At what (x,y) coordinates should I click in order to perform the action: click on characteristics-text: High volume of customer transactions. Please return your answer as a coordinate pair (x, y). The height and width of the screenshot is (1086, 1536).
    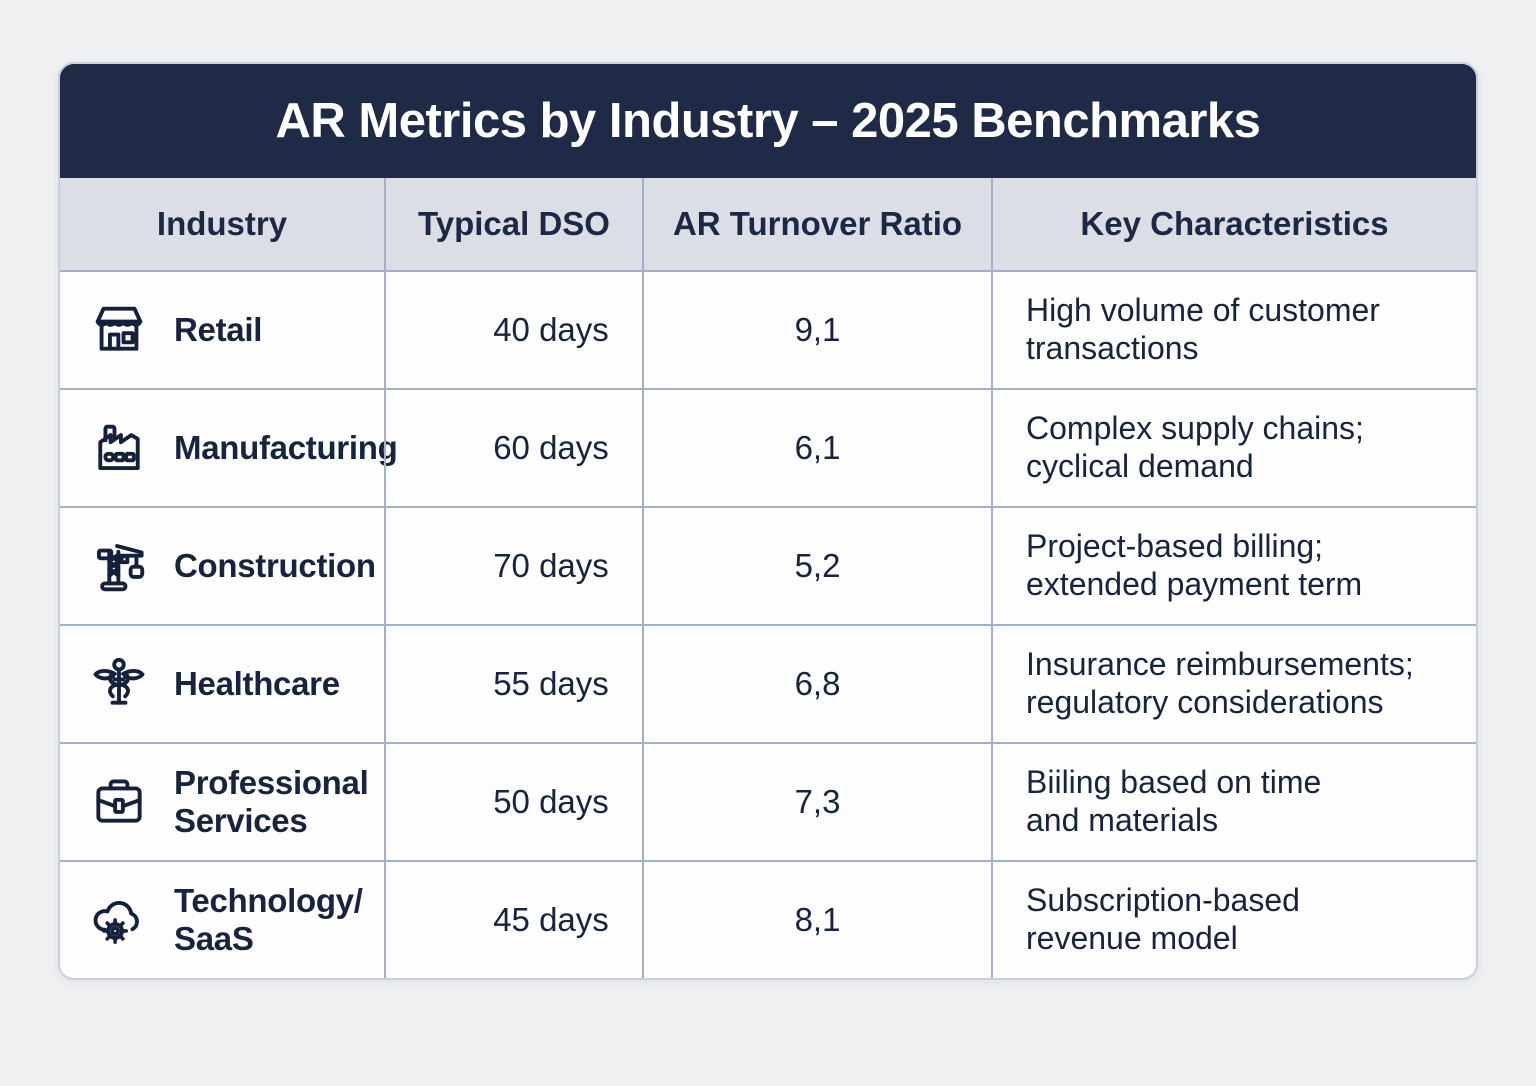
    Looking at the image, I should click on (1233, 330).